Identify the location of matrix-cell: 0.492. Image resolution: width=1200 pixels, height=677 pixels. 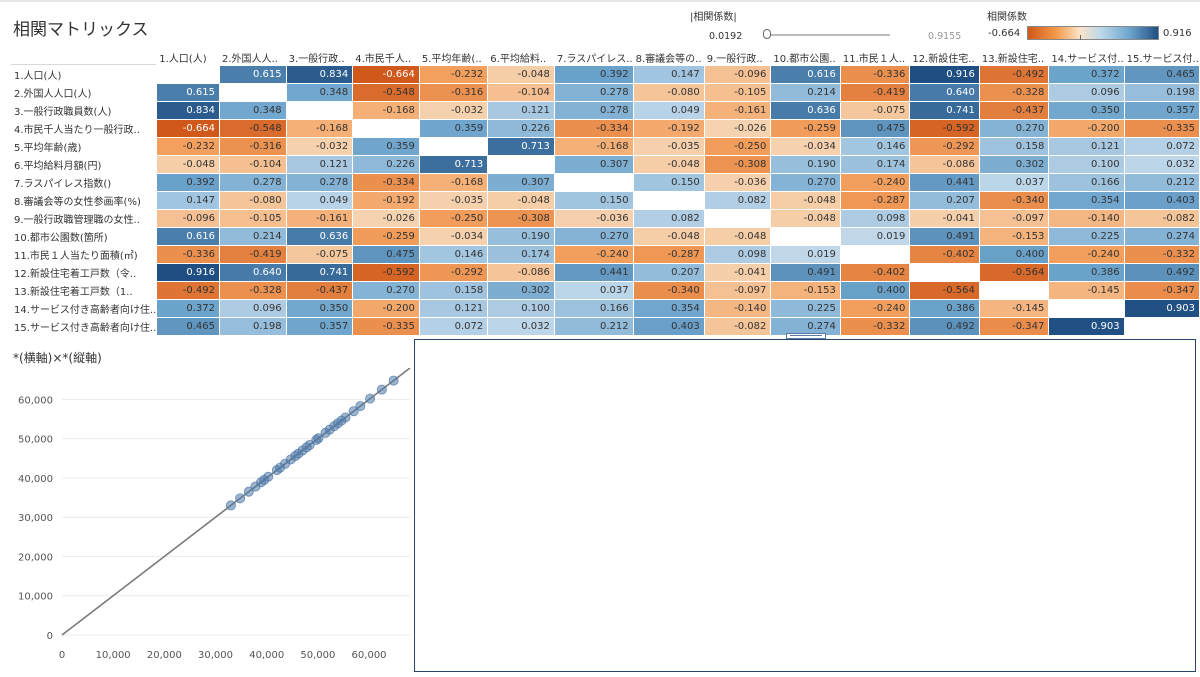
(944, 326).